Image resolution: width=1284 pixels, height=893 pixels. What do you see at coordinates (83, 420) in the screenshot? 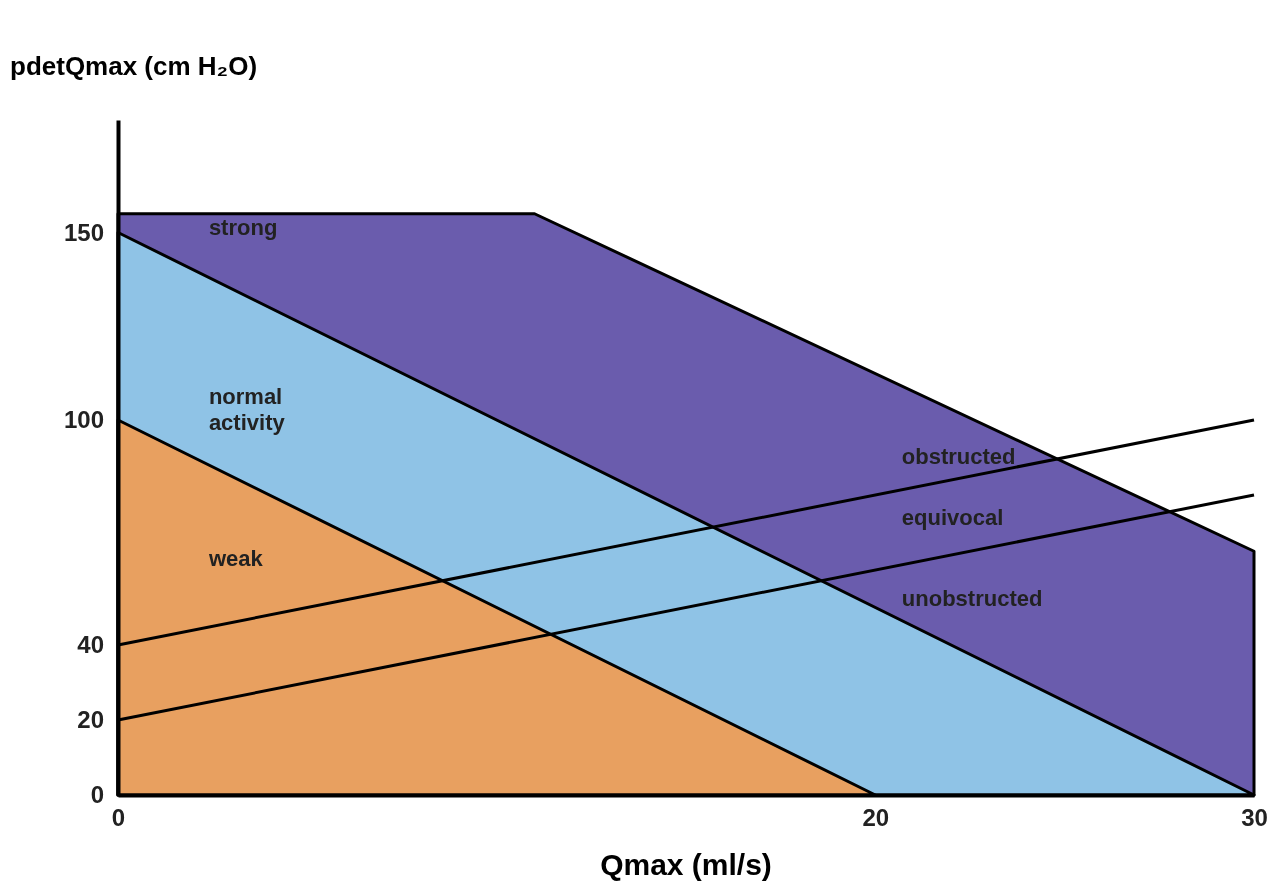
I see `y-tick-label: 100` at bounding box center [83, 420].